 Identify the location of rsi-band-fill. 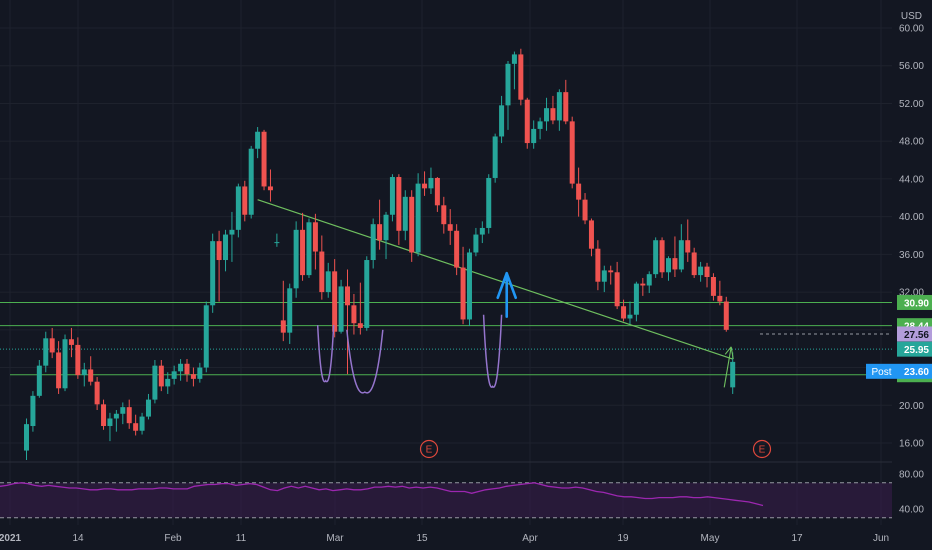
(446, 500).